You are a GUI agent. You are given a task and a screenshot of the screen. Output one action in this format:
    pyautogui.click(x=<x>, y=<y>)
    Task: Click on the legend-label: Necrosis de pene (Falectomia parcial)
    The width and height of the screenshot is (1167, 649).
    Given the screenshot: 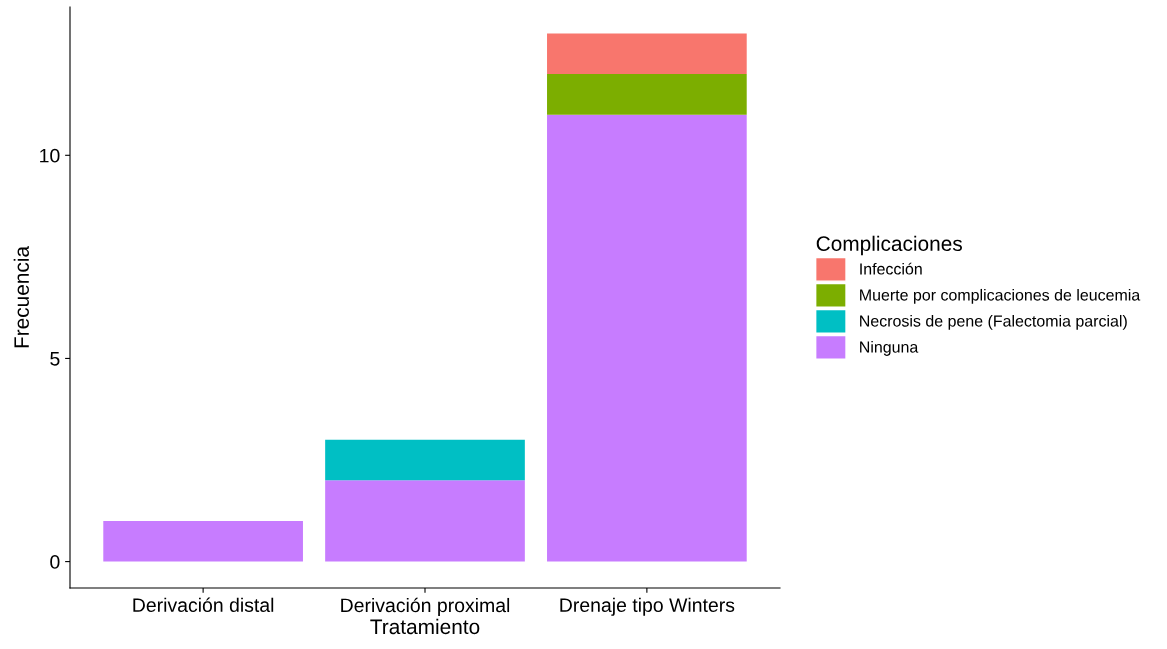 What is the action you would take?
    pyautogui.click(x=993, y=322)
    